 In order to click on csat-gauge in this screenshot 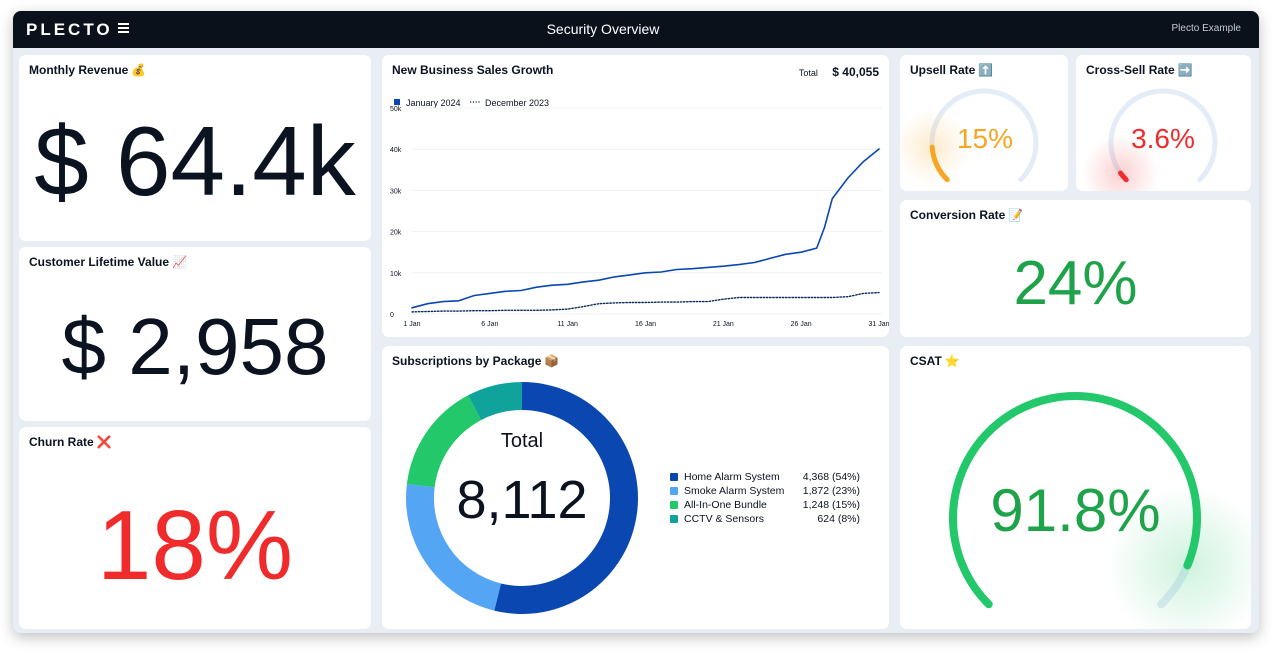, I will do `click(1100, 510)`.